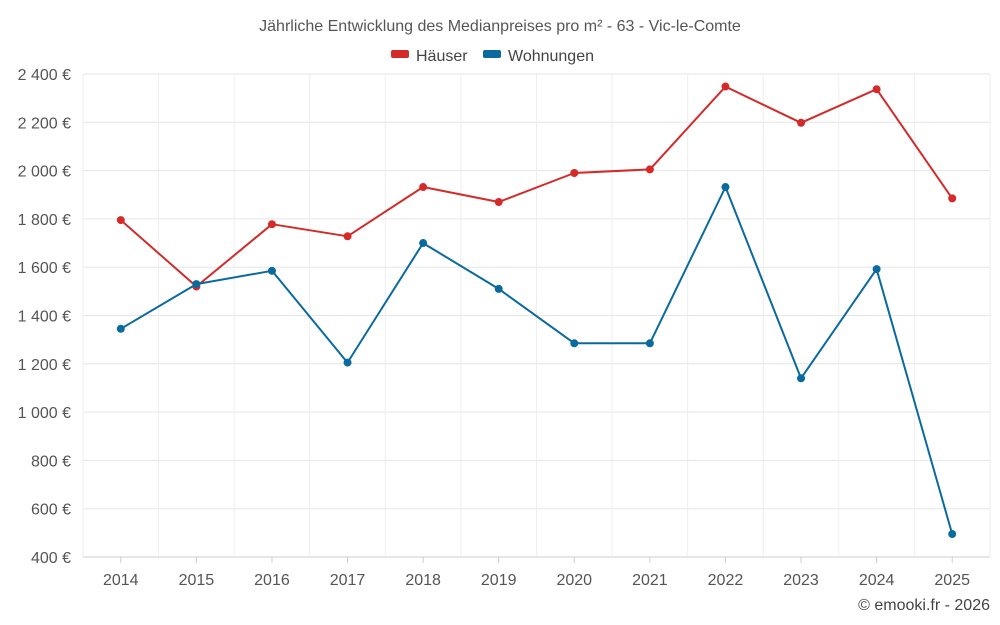 This screenshot has width=1000, height=625. I want to click on y-tick-label: 1 800 €, so click(44, 220).